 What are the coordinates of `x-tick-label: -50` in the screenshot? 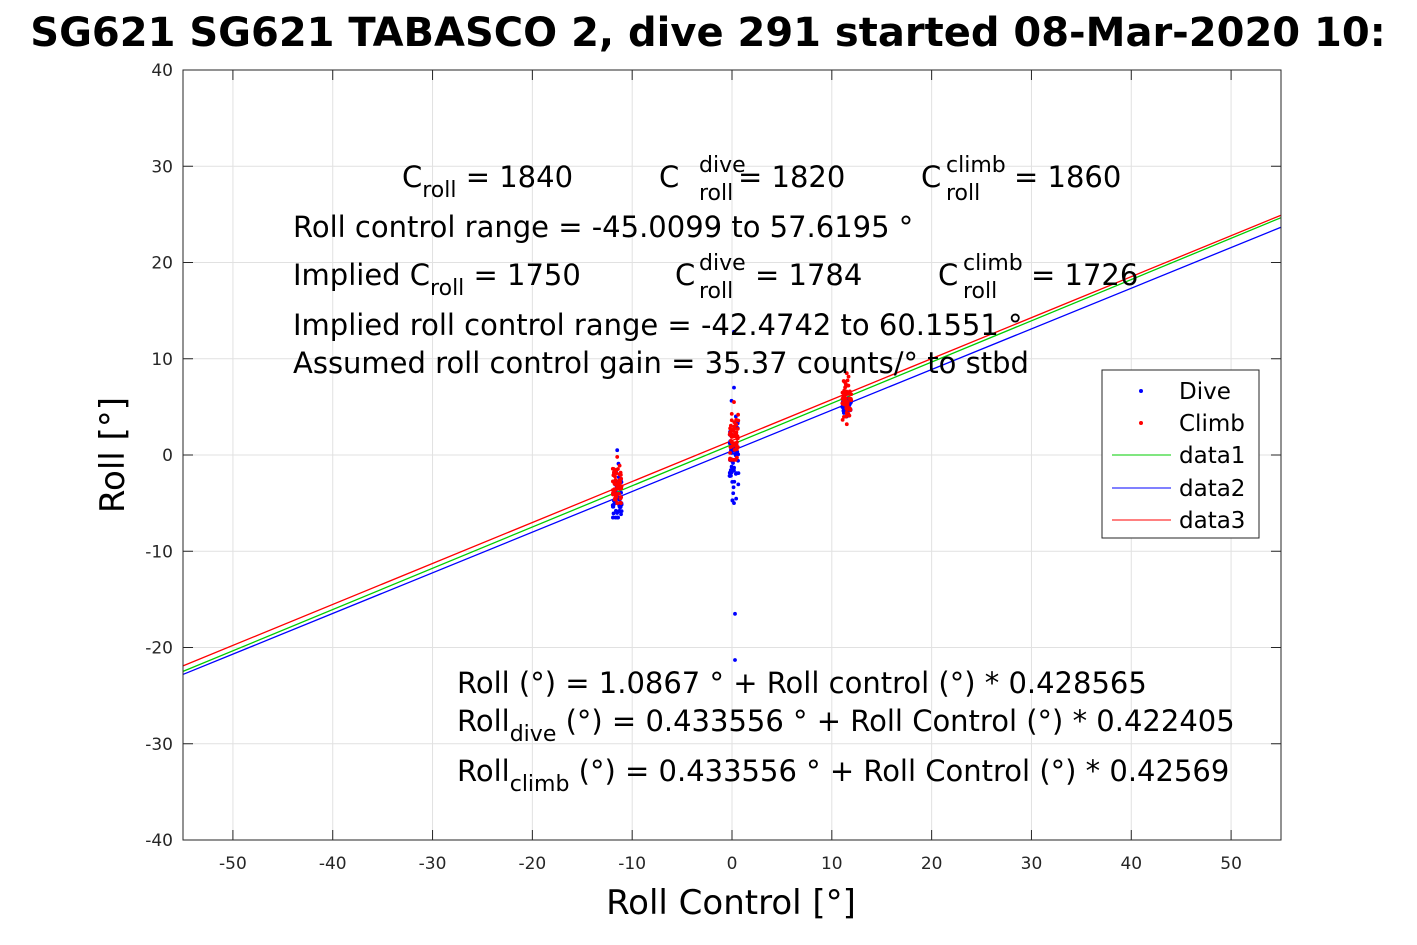 It's located at (233, 864).